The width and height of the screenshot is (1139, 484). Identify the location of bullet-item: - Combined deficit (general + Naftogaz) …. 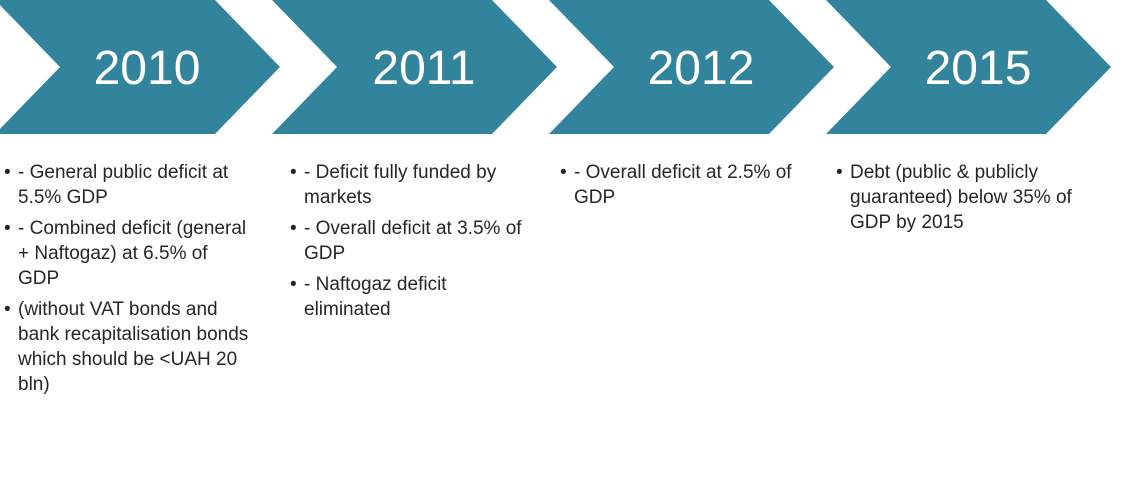
(129, 253).